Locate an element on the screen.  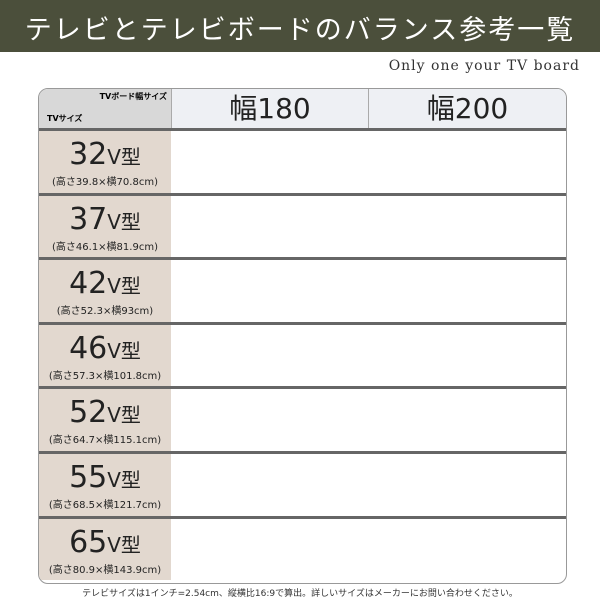
tv-dimensions: (高さ57.3×横101.8cm) is located at coordinates (105, 376).